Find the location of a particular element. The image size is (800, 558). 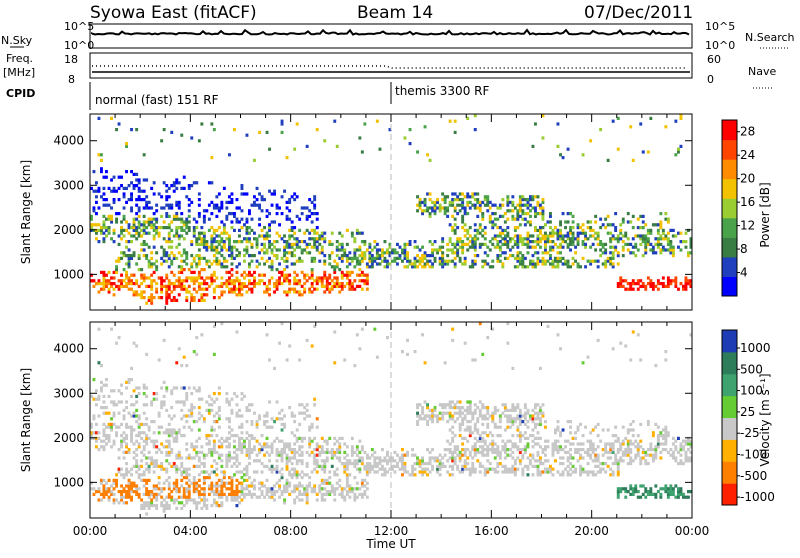

colorbar-tick-label: 8 is located at coordinates (744, 249).